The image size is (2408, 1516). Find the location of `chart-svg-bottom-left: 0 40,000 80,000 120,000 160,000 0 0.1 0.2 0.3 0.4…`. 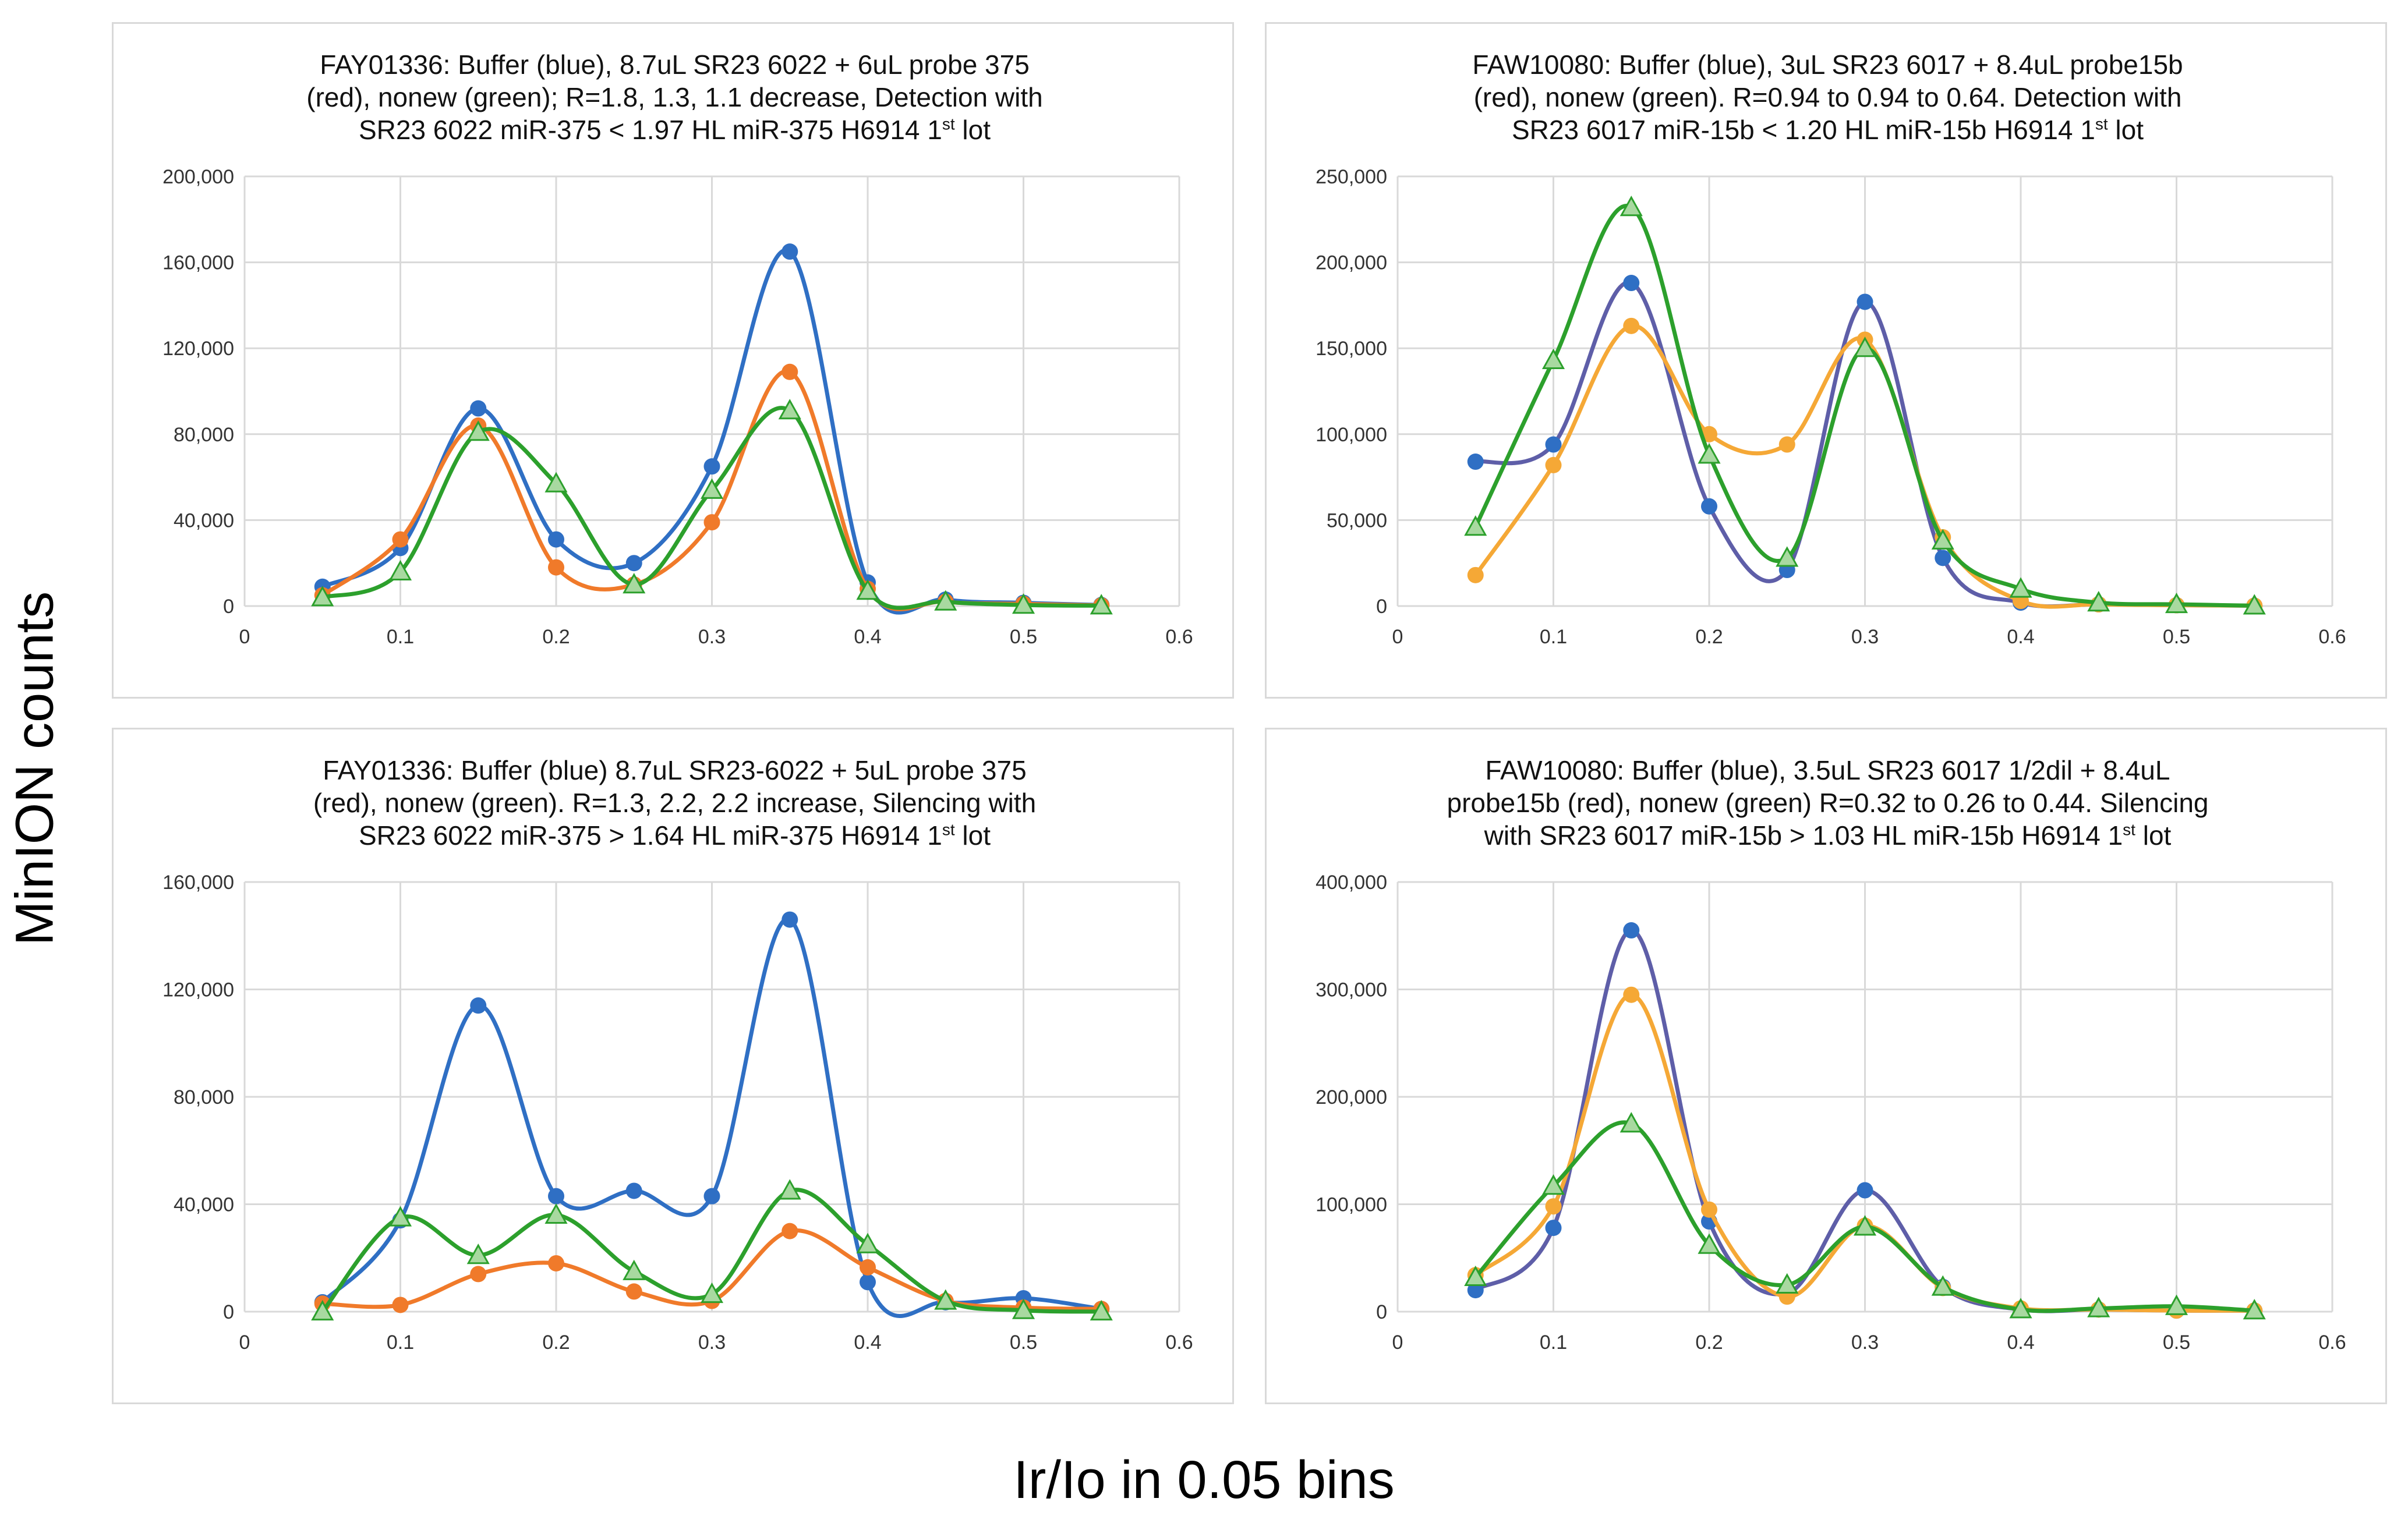

chart-svg-bottom-left: 0 40,000 80,000 120,000 160,000 0 0.1 0.2 0.3 0.4… is located at coordinates (677, 1113).